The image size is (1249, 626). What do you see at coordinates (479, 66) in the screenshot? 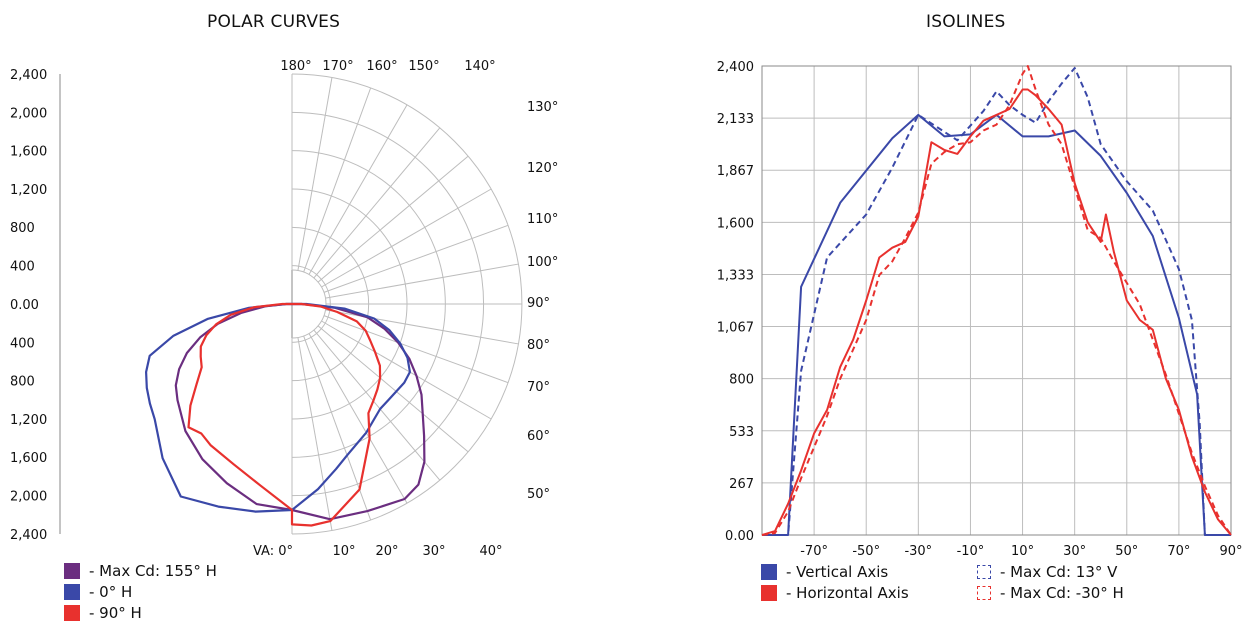
I see `polar-angle-tick: 140°` at bounding box center [479, 66].